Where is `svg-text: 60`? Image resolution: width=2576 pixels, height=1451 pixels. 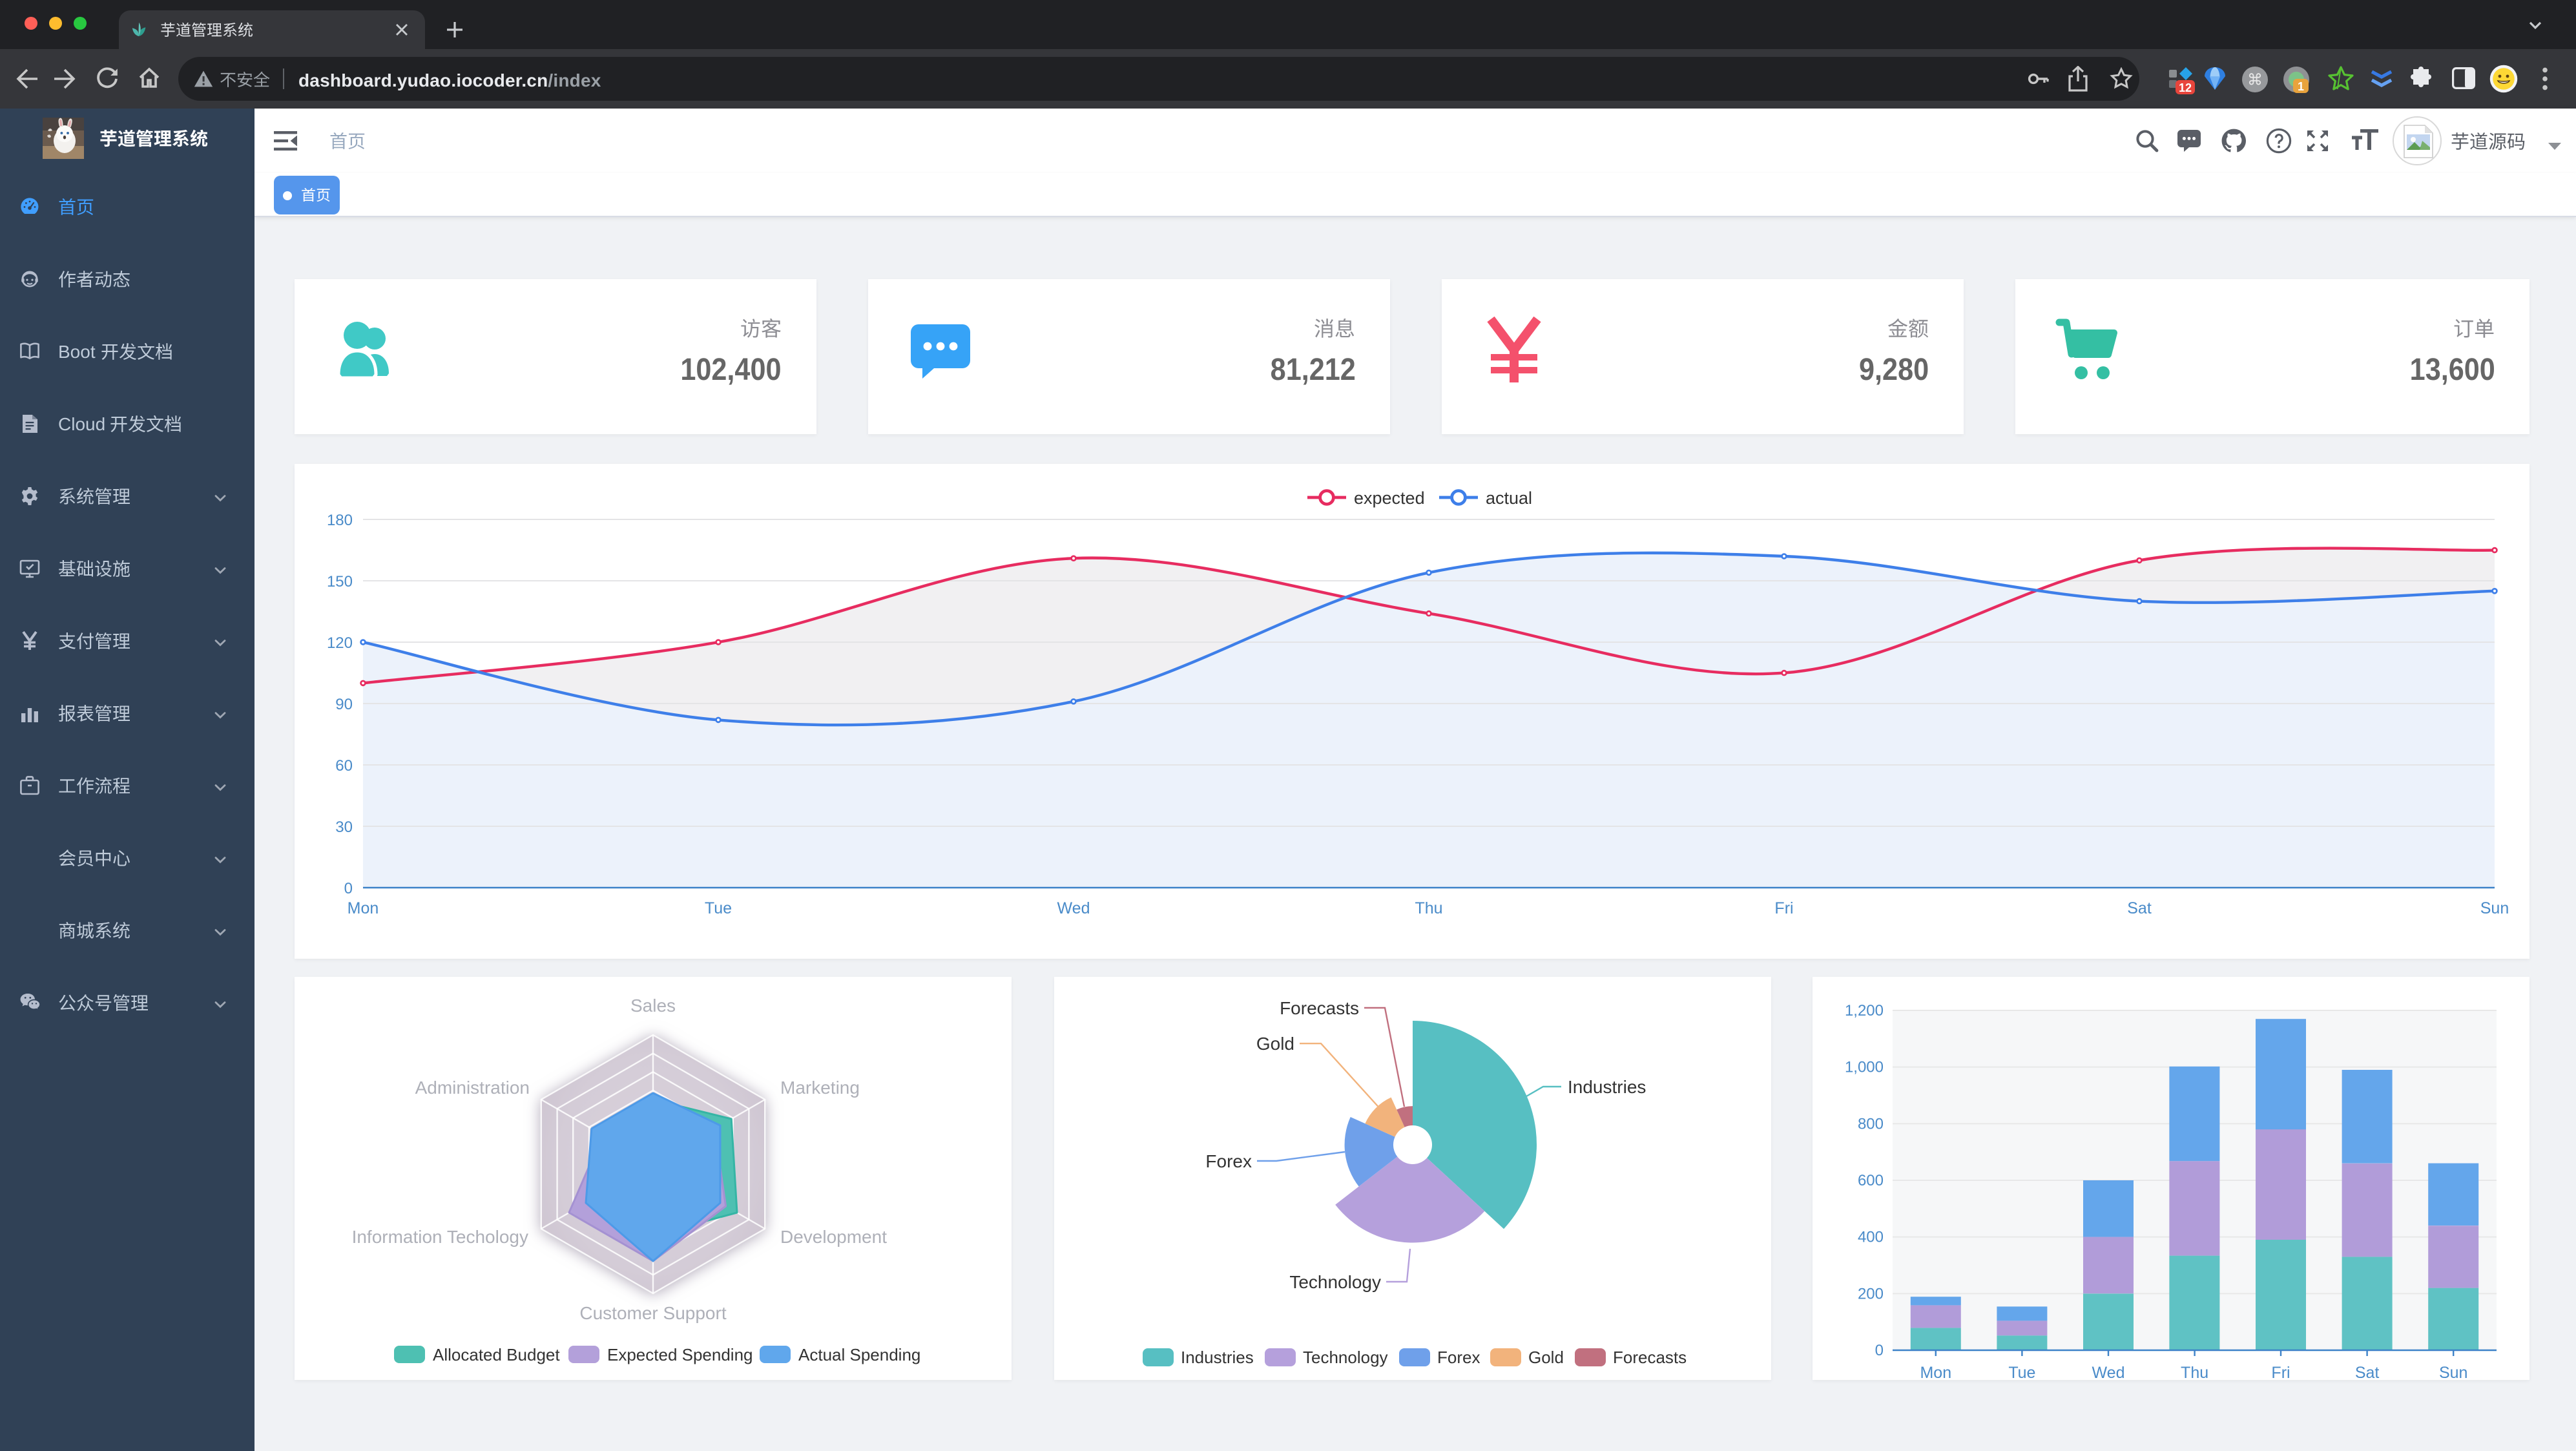 svg-text: 60 is located at coordinates (344, 766).